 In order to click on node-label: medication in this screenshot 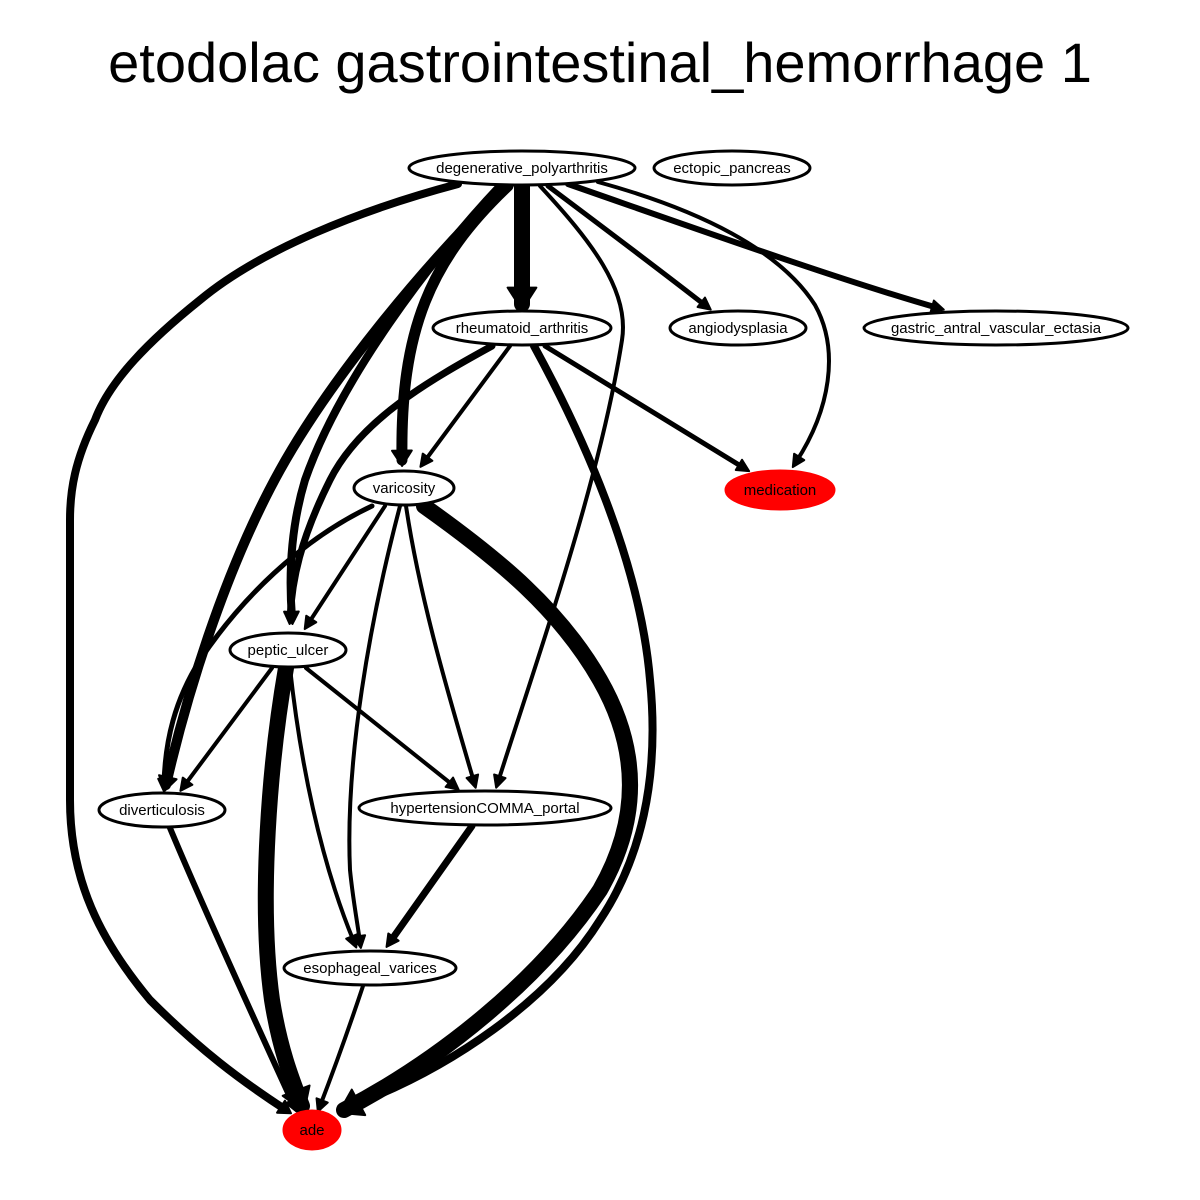, I will do `click(780, 490)`.